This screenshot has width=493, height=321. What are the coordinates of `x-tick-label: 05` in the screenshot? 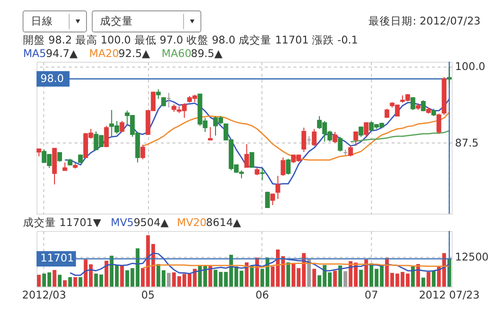 It's located at (148, 296).